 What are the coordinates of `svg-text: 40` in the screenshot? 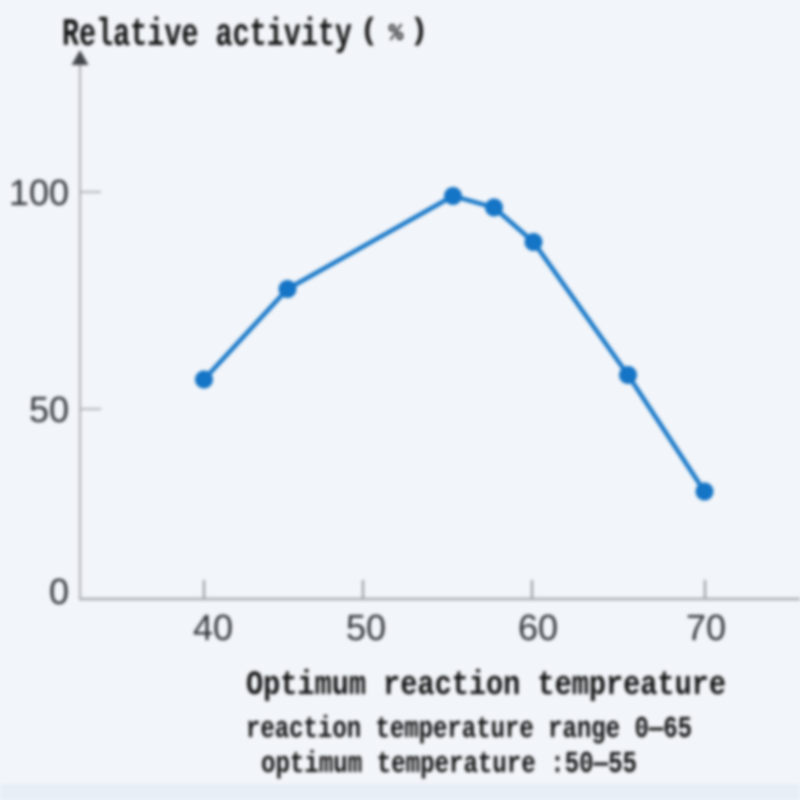 It's located at (213, 627).